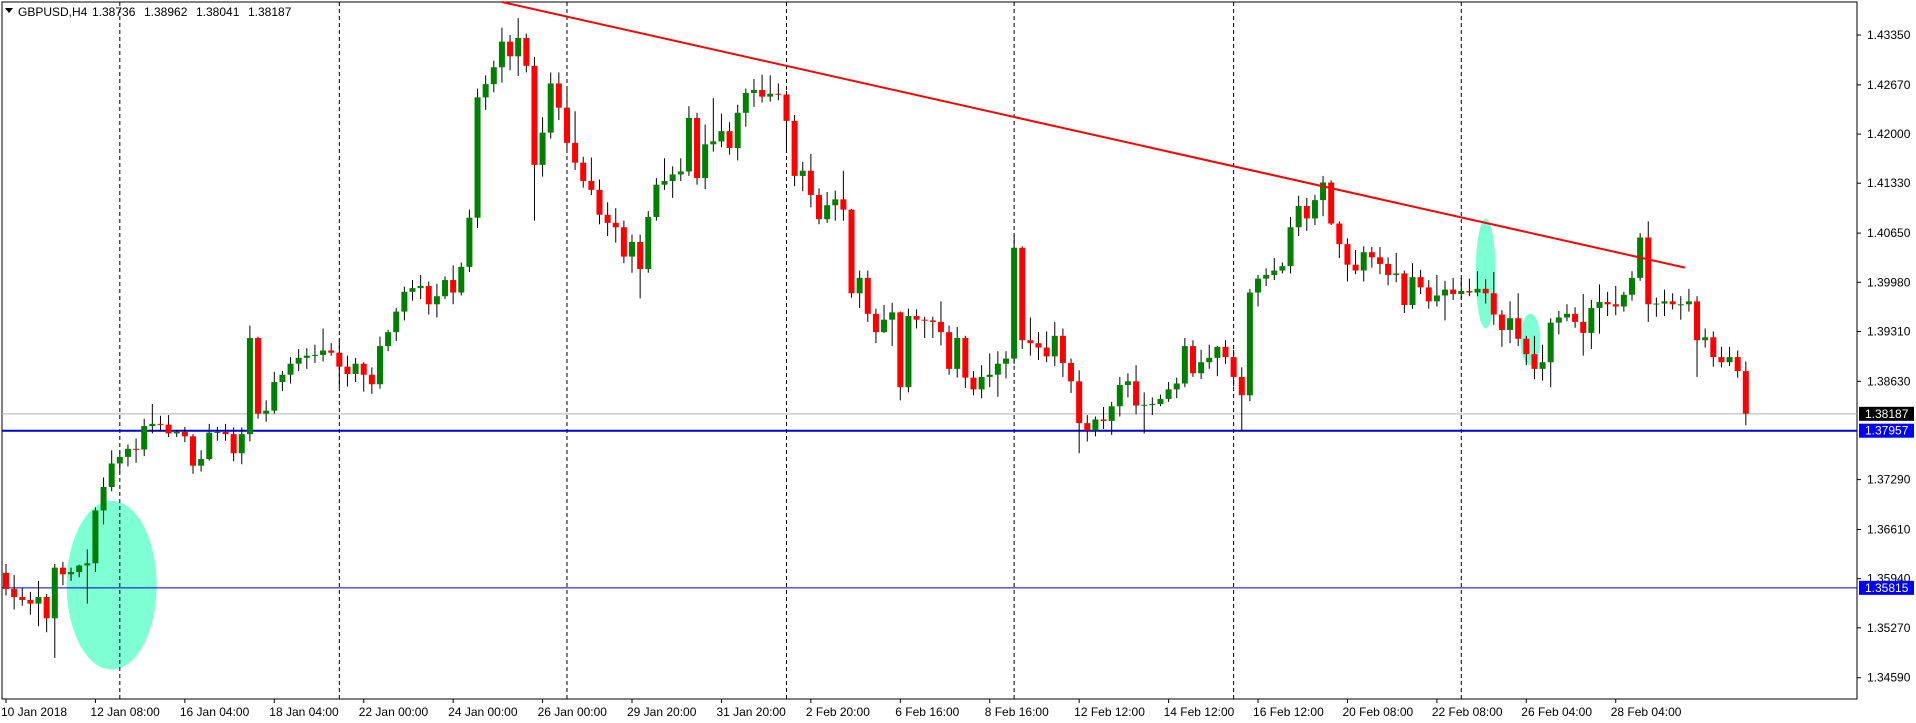  I want to click on header-open: 1.38736, so click(114, 12).